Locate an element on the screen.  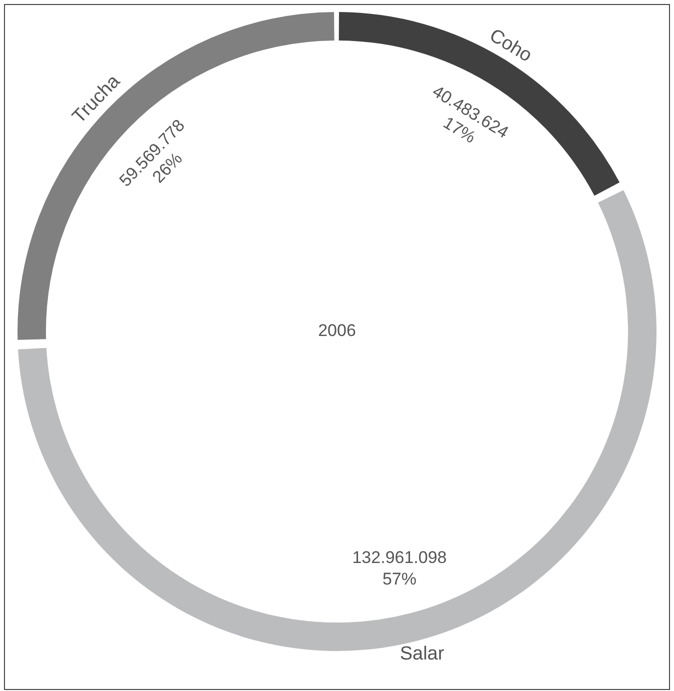
text: 2006 is located at coordinates (337, 330).